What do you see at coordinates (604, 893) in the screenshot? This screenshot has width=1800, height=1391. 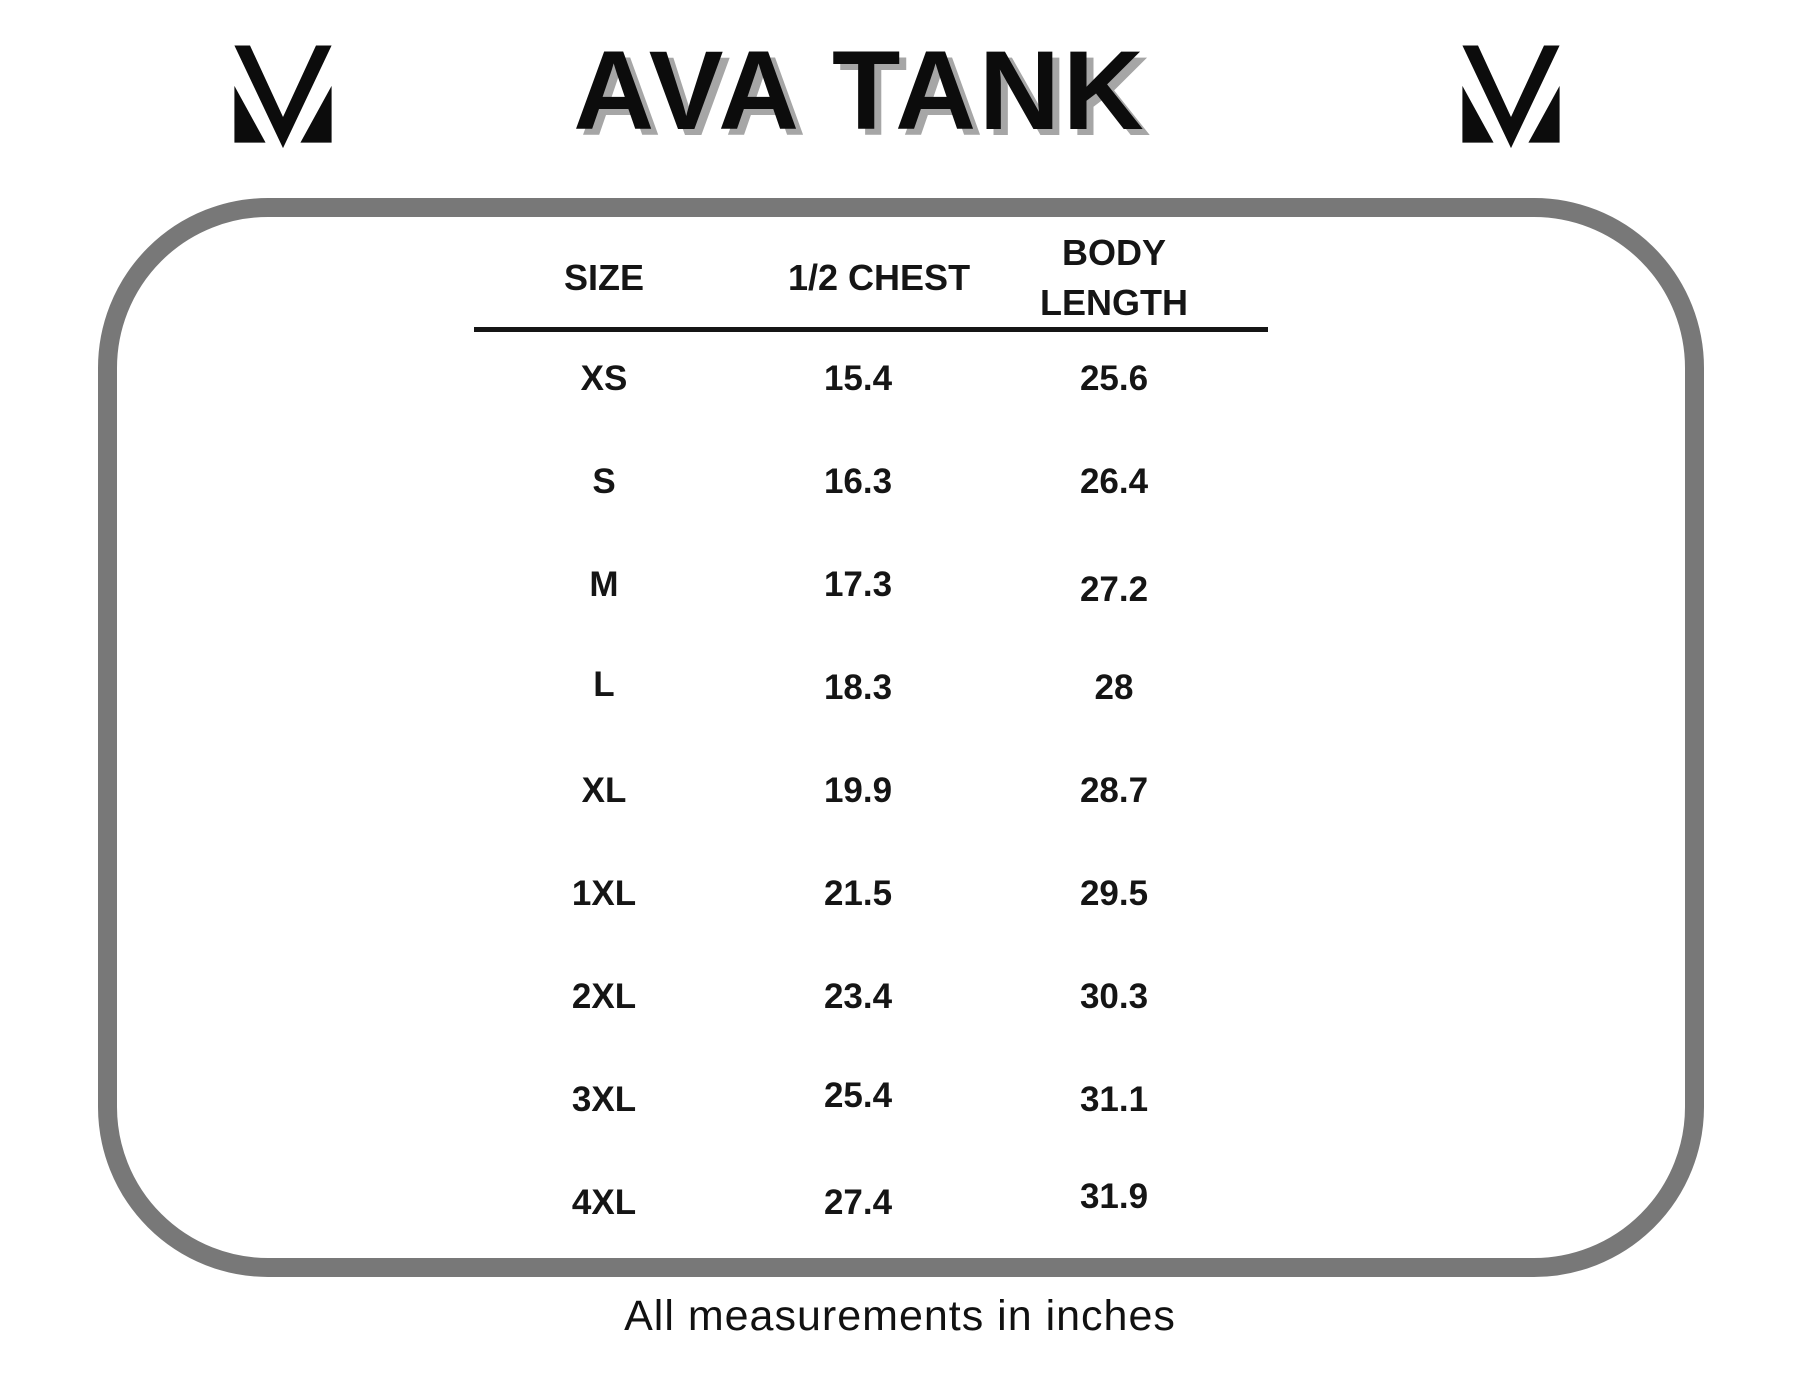 I see `size-cell: 1XL` at bounding box center [604, 893].